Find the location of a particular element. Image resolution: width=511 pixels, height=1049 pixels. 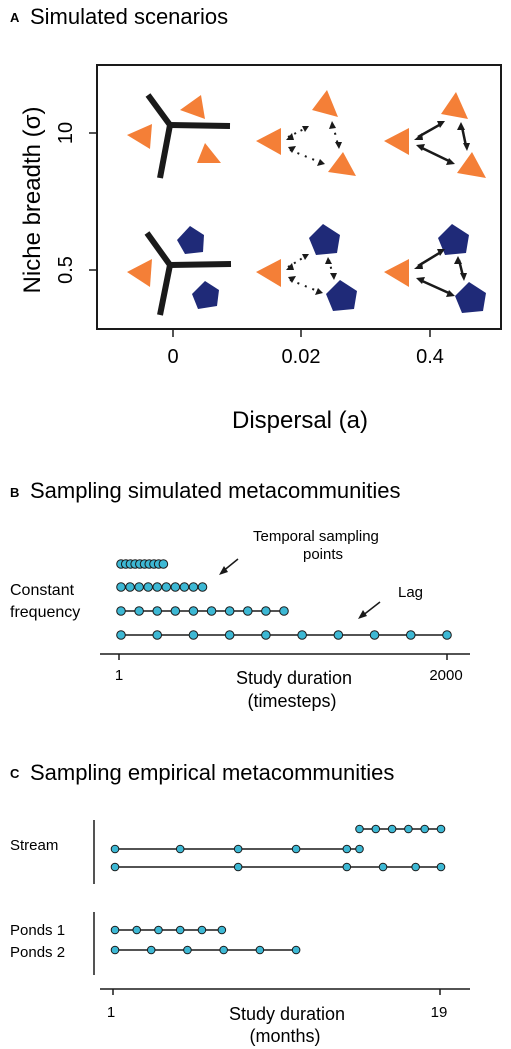

scenario-low-dispersal-low-breadth is located at coordinates (306, 267).